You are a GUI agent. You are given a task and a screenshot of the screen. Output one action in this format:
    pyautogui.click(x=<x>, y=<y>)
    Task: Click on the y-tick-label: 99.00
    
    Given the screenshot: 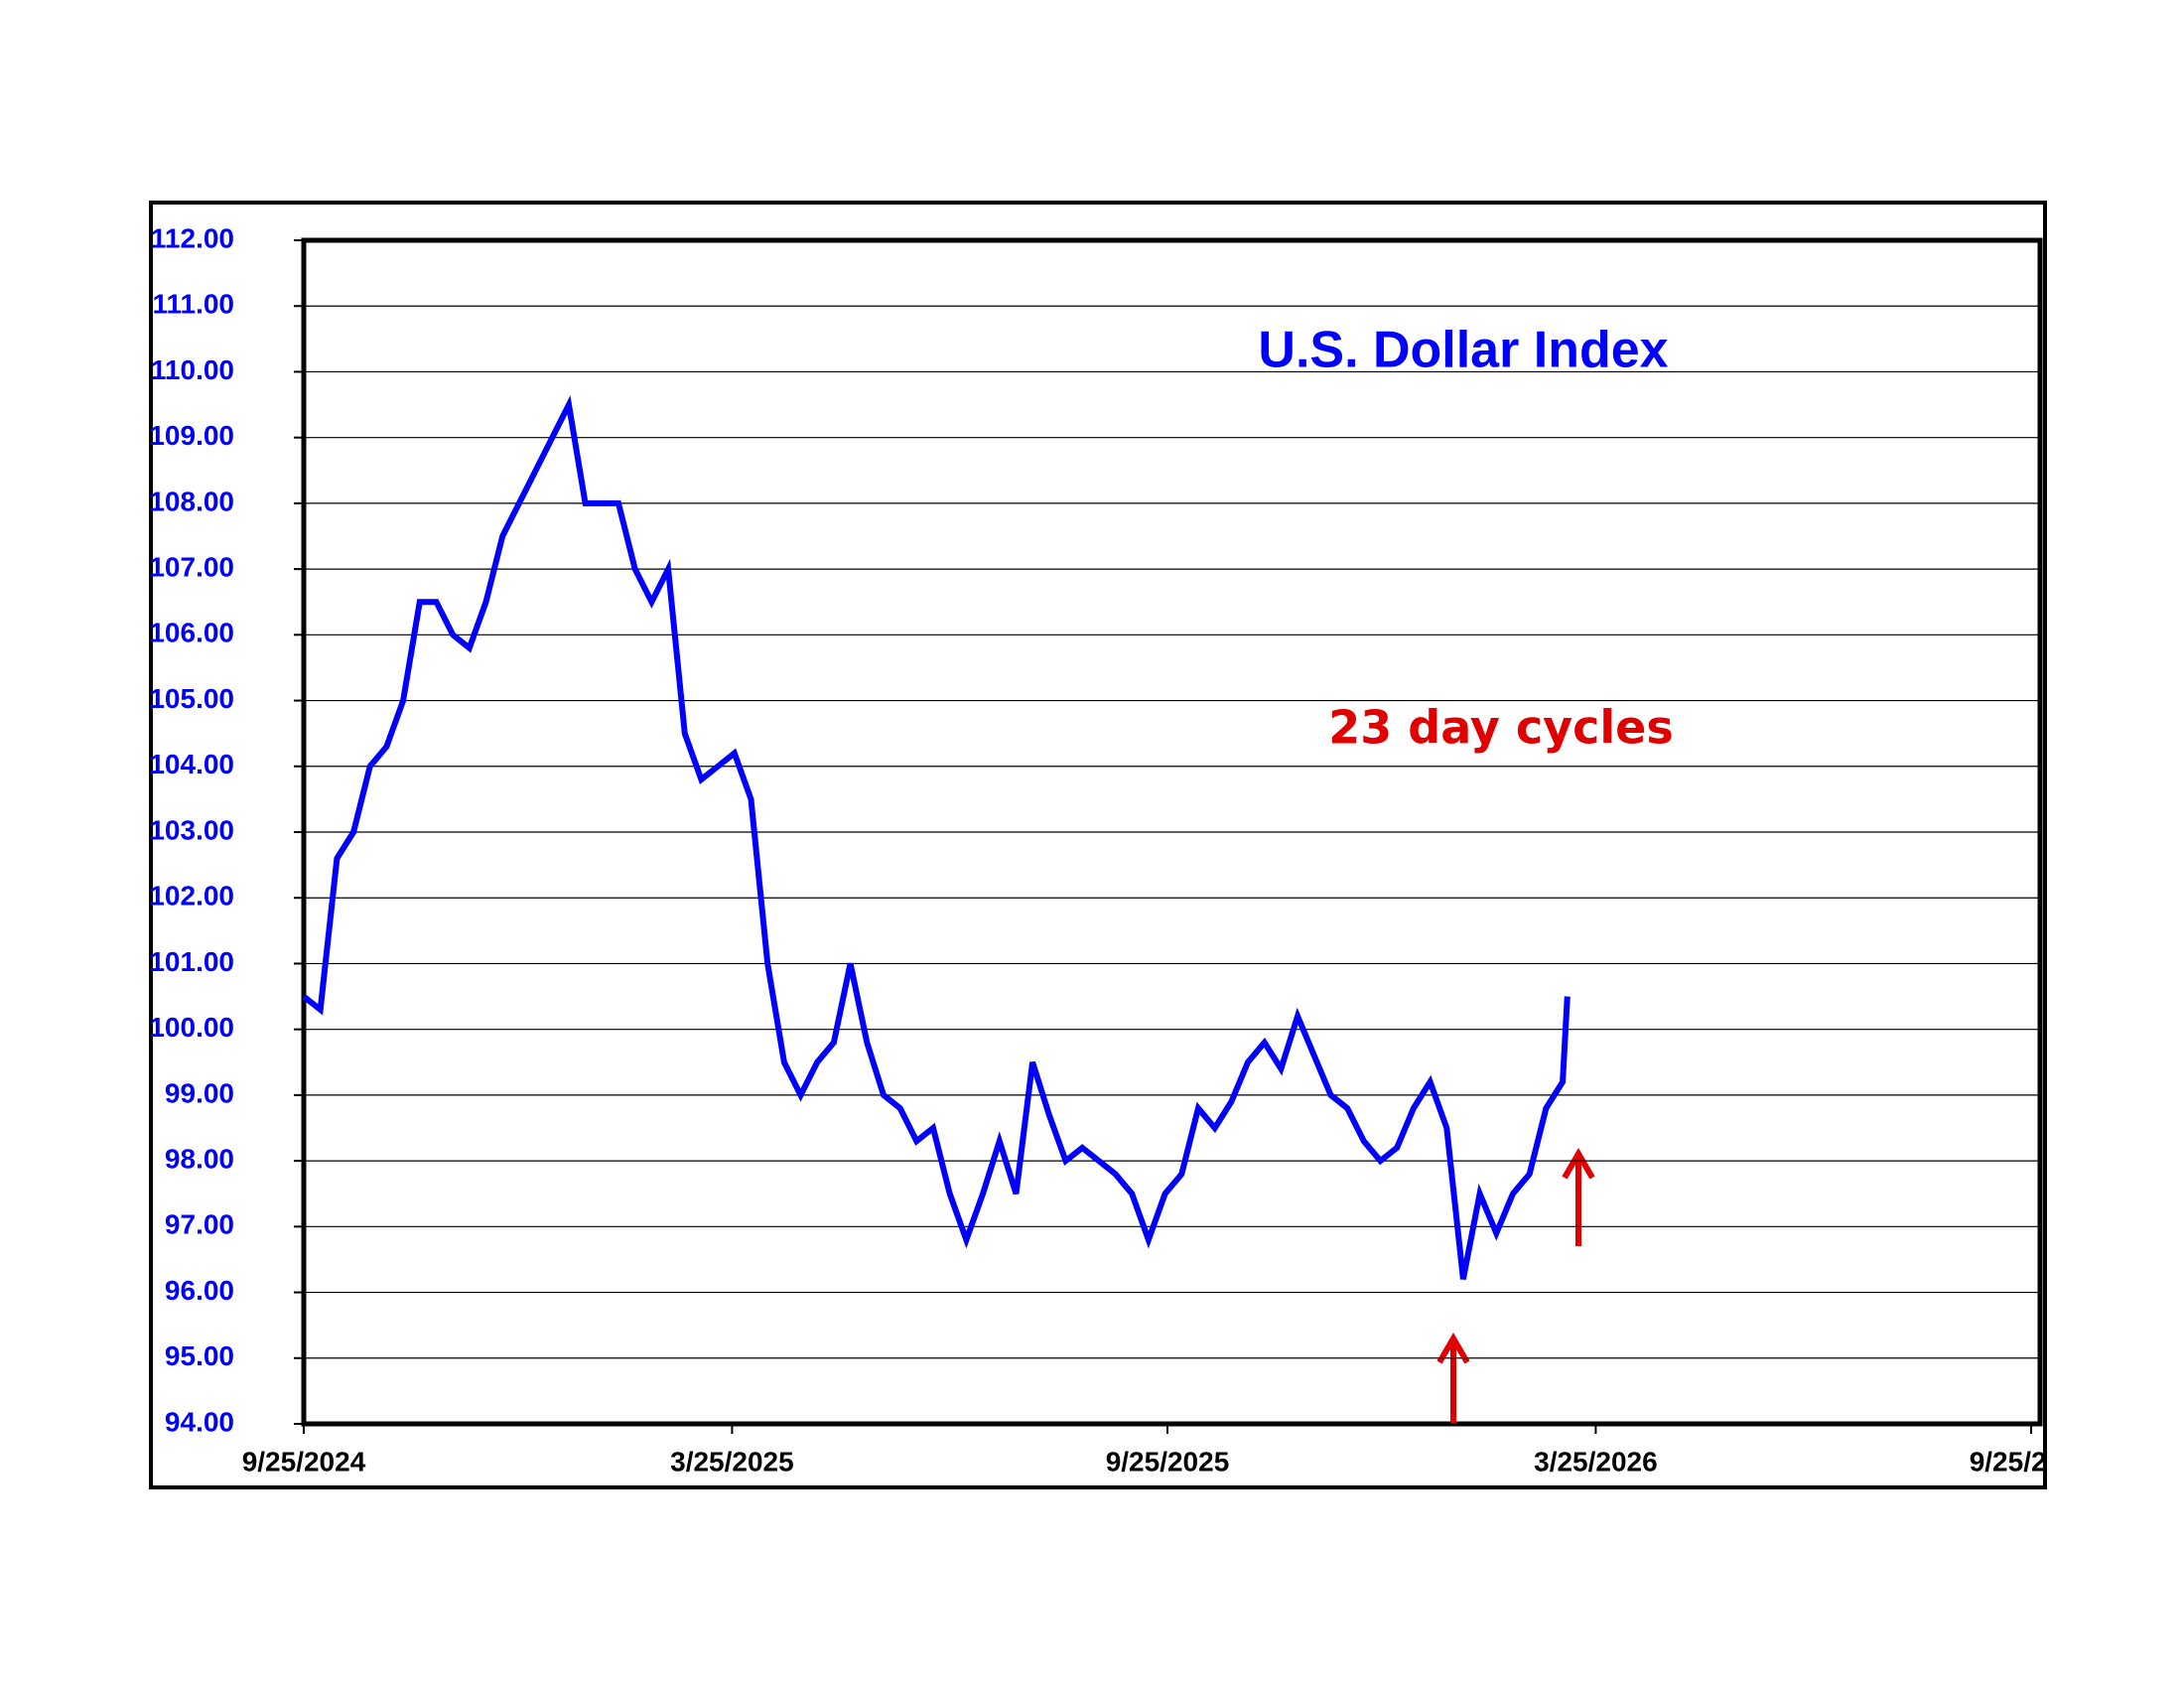 What is the action you would take?
    pyautogui.click(x=199, y=1092)
    